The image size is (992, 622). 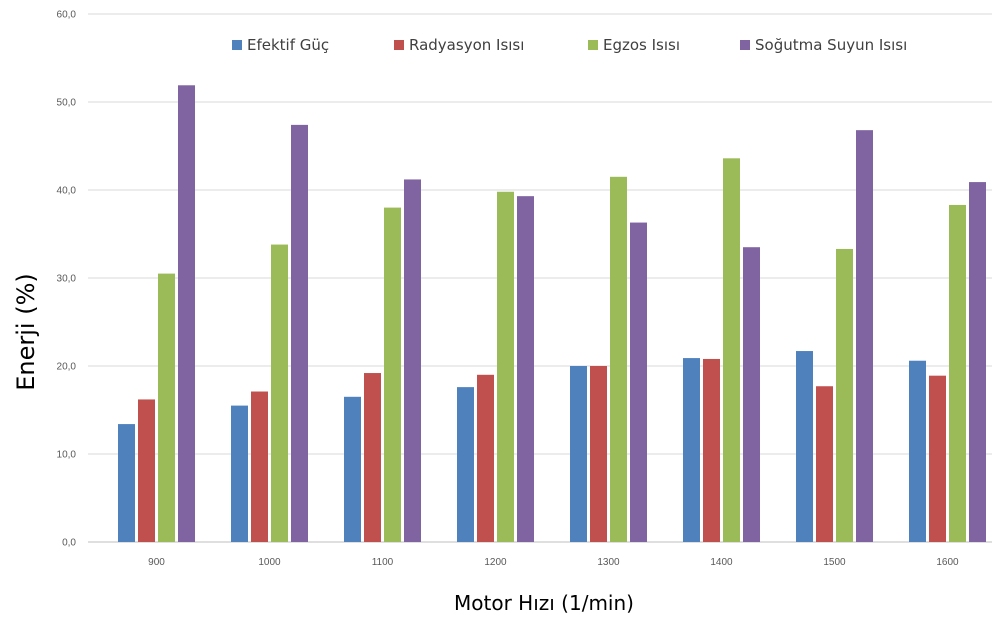 I want to click on y-tick-label: 30,0, so click(x=67, y=279).